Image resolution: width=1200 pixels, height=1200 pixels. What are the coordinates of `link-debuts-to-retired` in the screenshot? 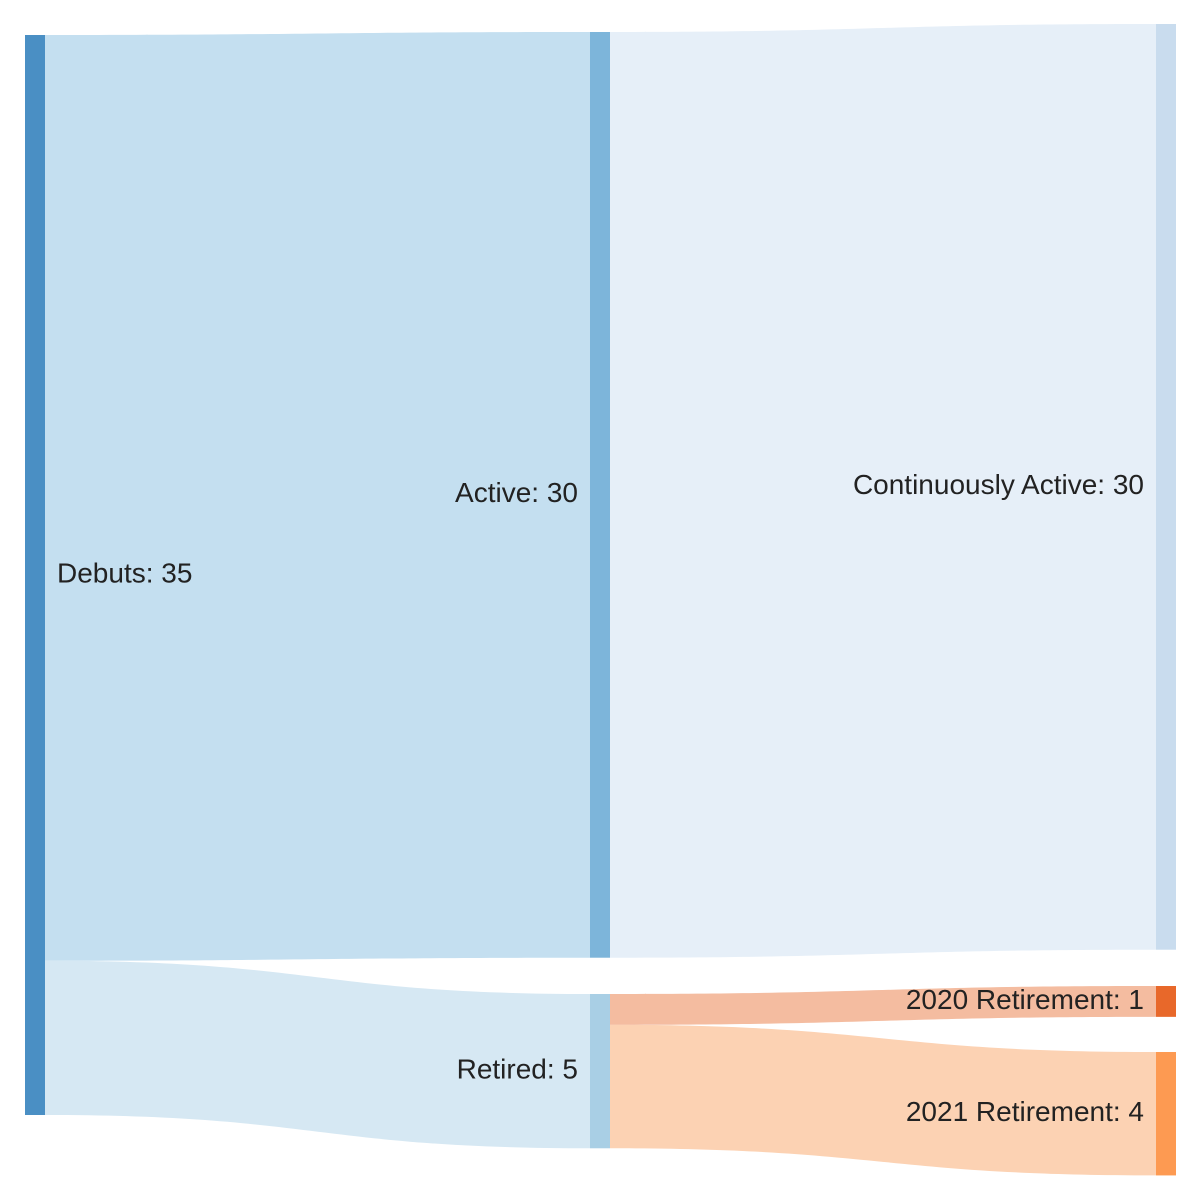 It's located at (317, 1054).